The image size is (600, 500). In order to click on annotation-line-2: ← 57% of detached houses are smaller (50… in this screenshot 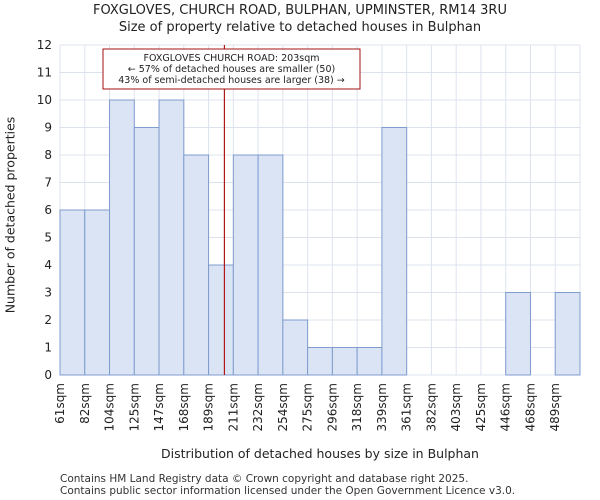, I will do `click(231, 69)`.